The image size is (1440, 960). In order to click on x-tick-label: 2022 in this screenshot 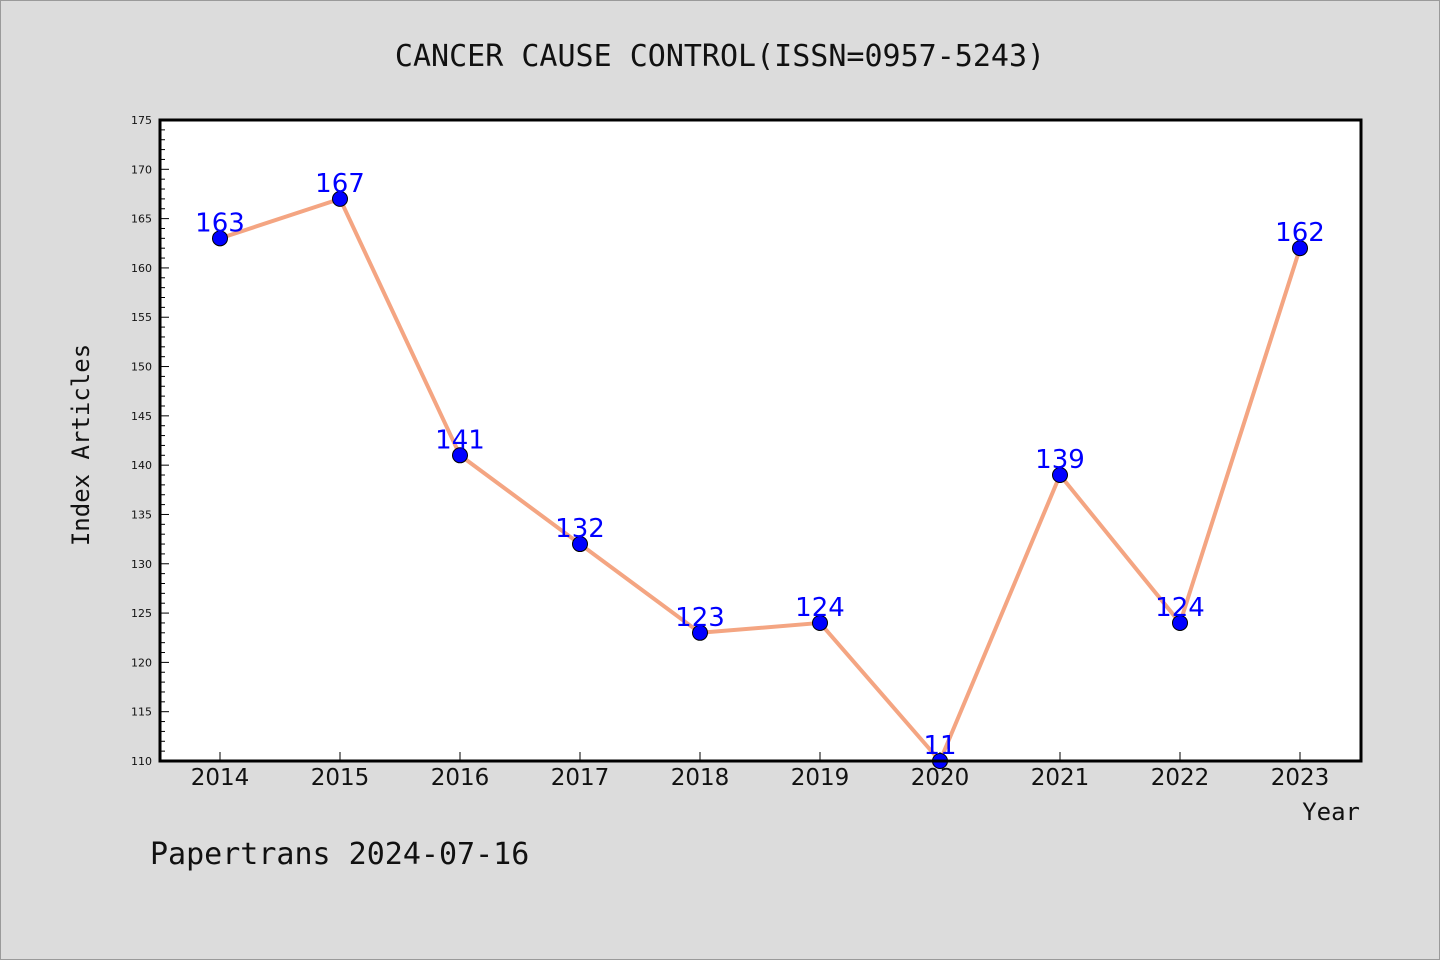, I will do `click(1180, 778)`.